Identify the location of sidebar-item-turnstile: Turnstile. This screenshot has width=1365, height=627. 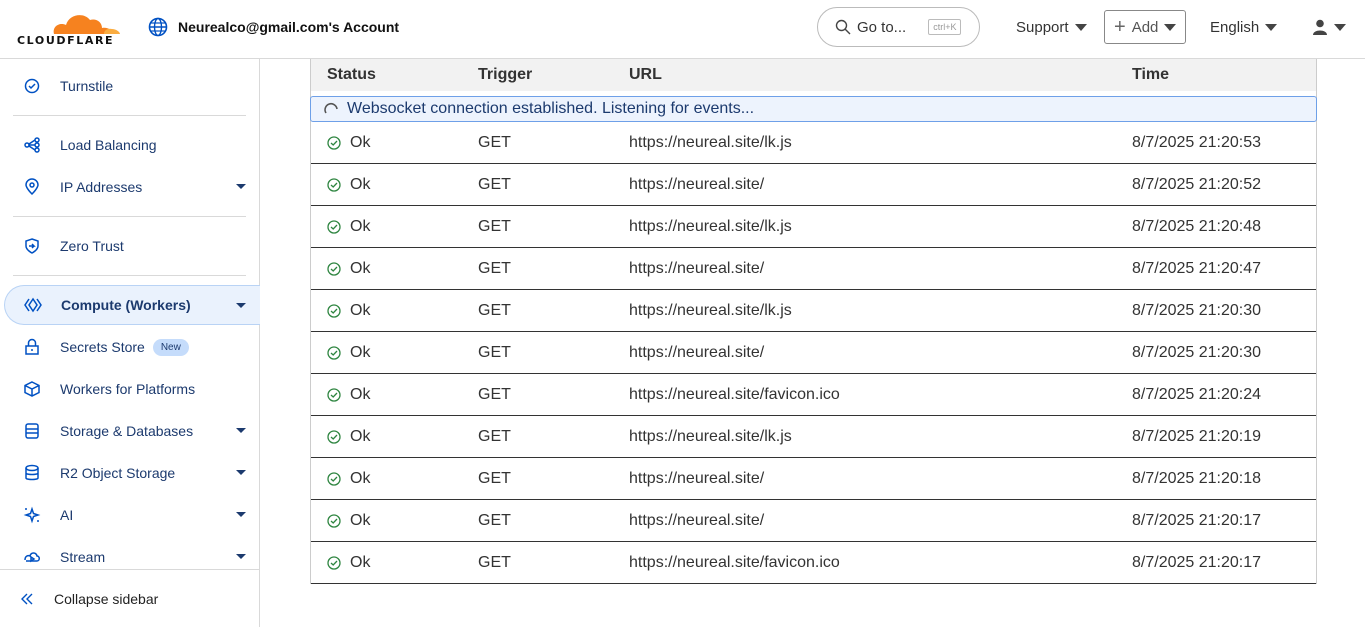
(132, 86).